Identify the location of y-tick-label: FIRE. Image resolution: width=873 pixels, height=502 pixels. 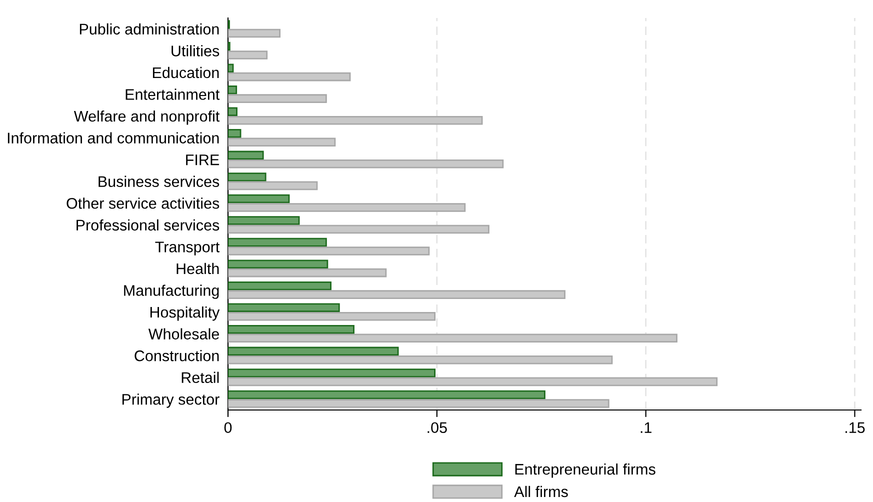
(203, 160).